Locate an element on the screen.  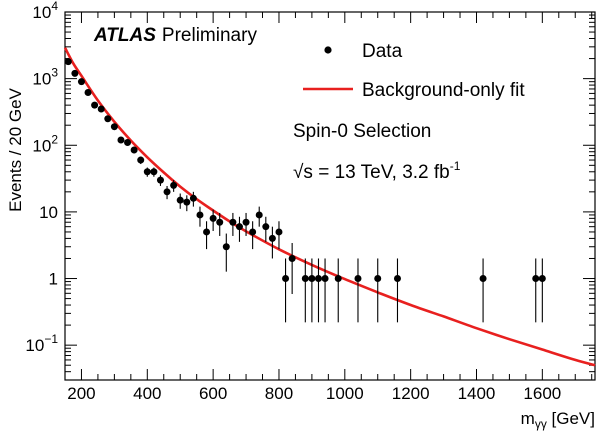
x-tick-label: 600 is located at coordinates (213, 393).